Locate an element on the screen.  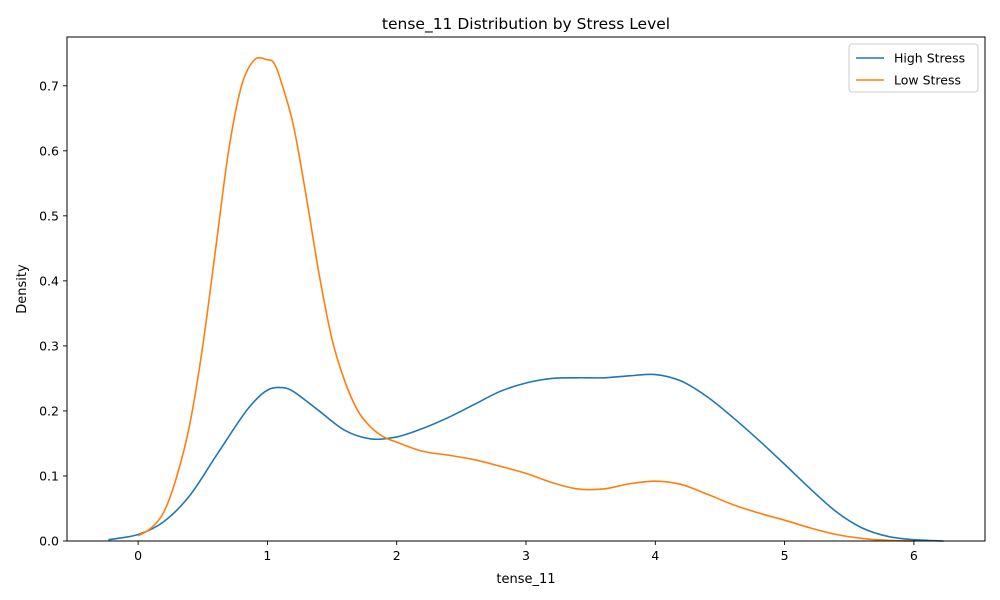
y-tick-label: 0.7 is located at coordinates (49, 85).